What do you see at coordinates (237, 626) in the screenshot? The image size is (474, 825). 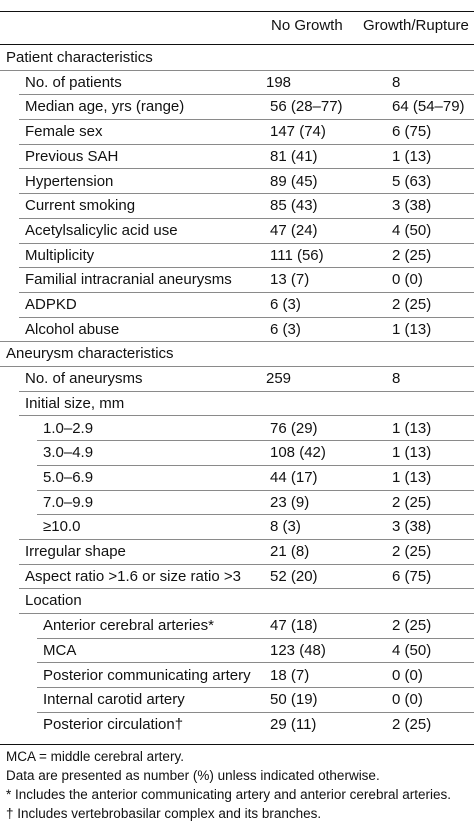 I see `table-row: Anterior cerebral arteries* 47 (18) 2 (25)` at bounding box center [237, 626].